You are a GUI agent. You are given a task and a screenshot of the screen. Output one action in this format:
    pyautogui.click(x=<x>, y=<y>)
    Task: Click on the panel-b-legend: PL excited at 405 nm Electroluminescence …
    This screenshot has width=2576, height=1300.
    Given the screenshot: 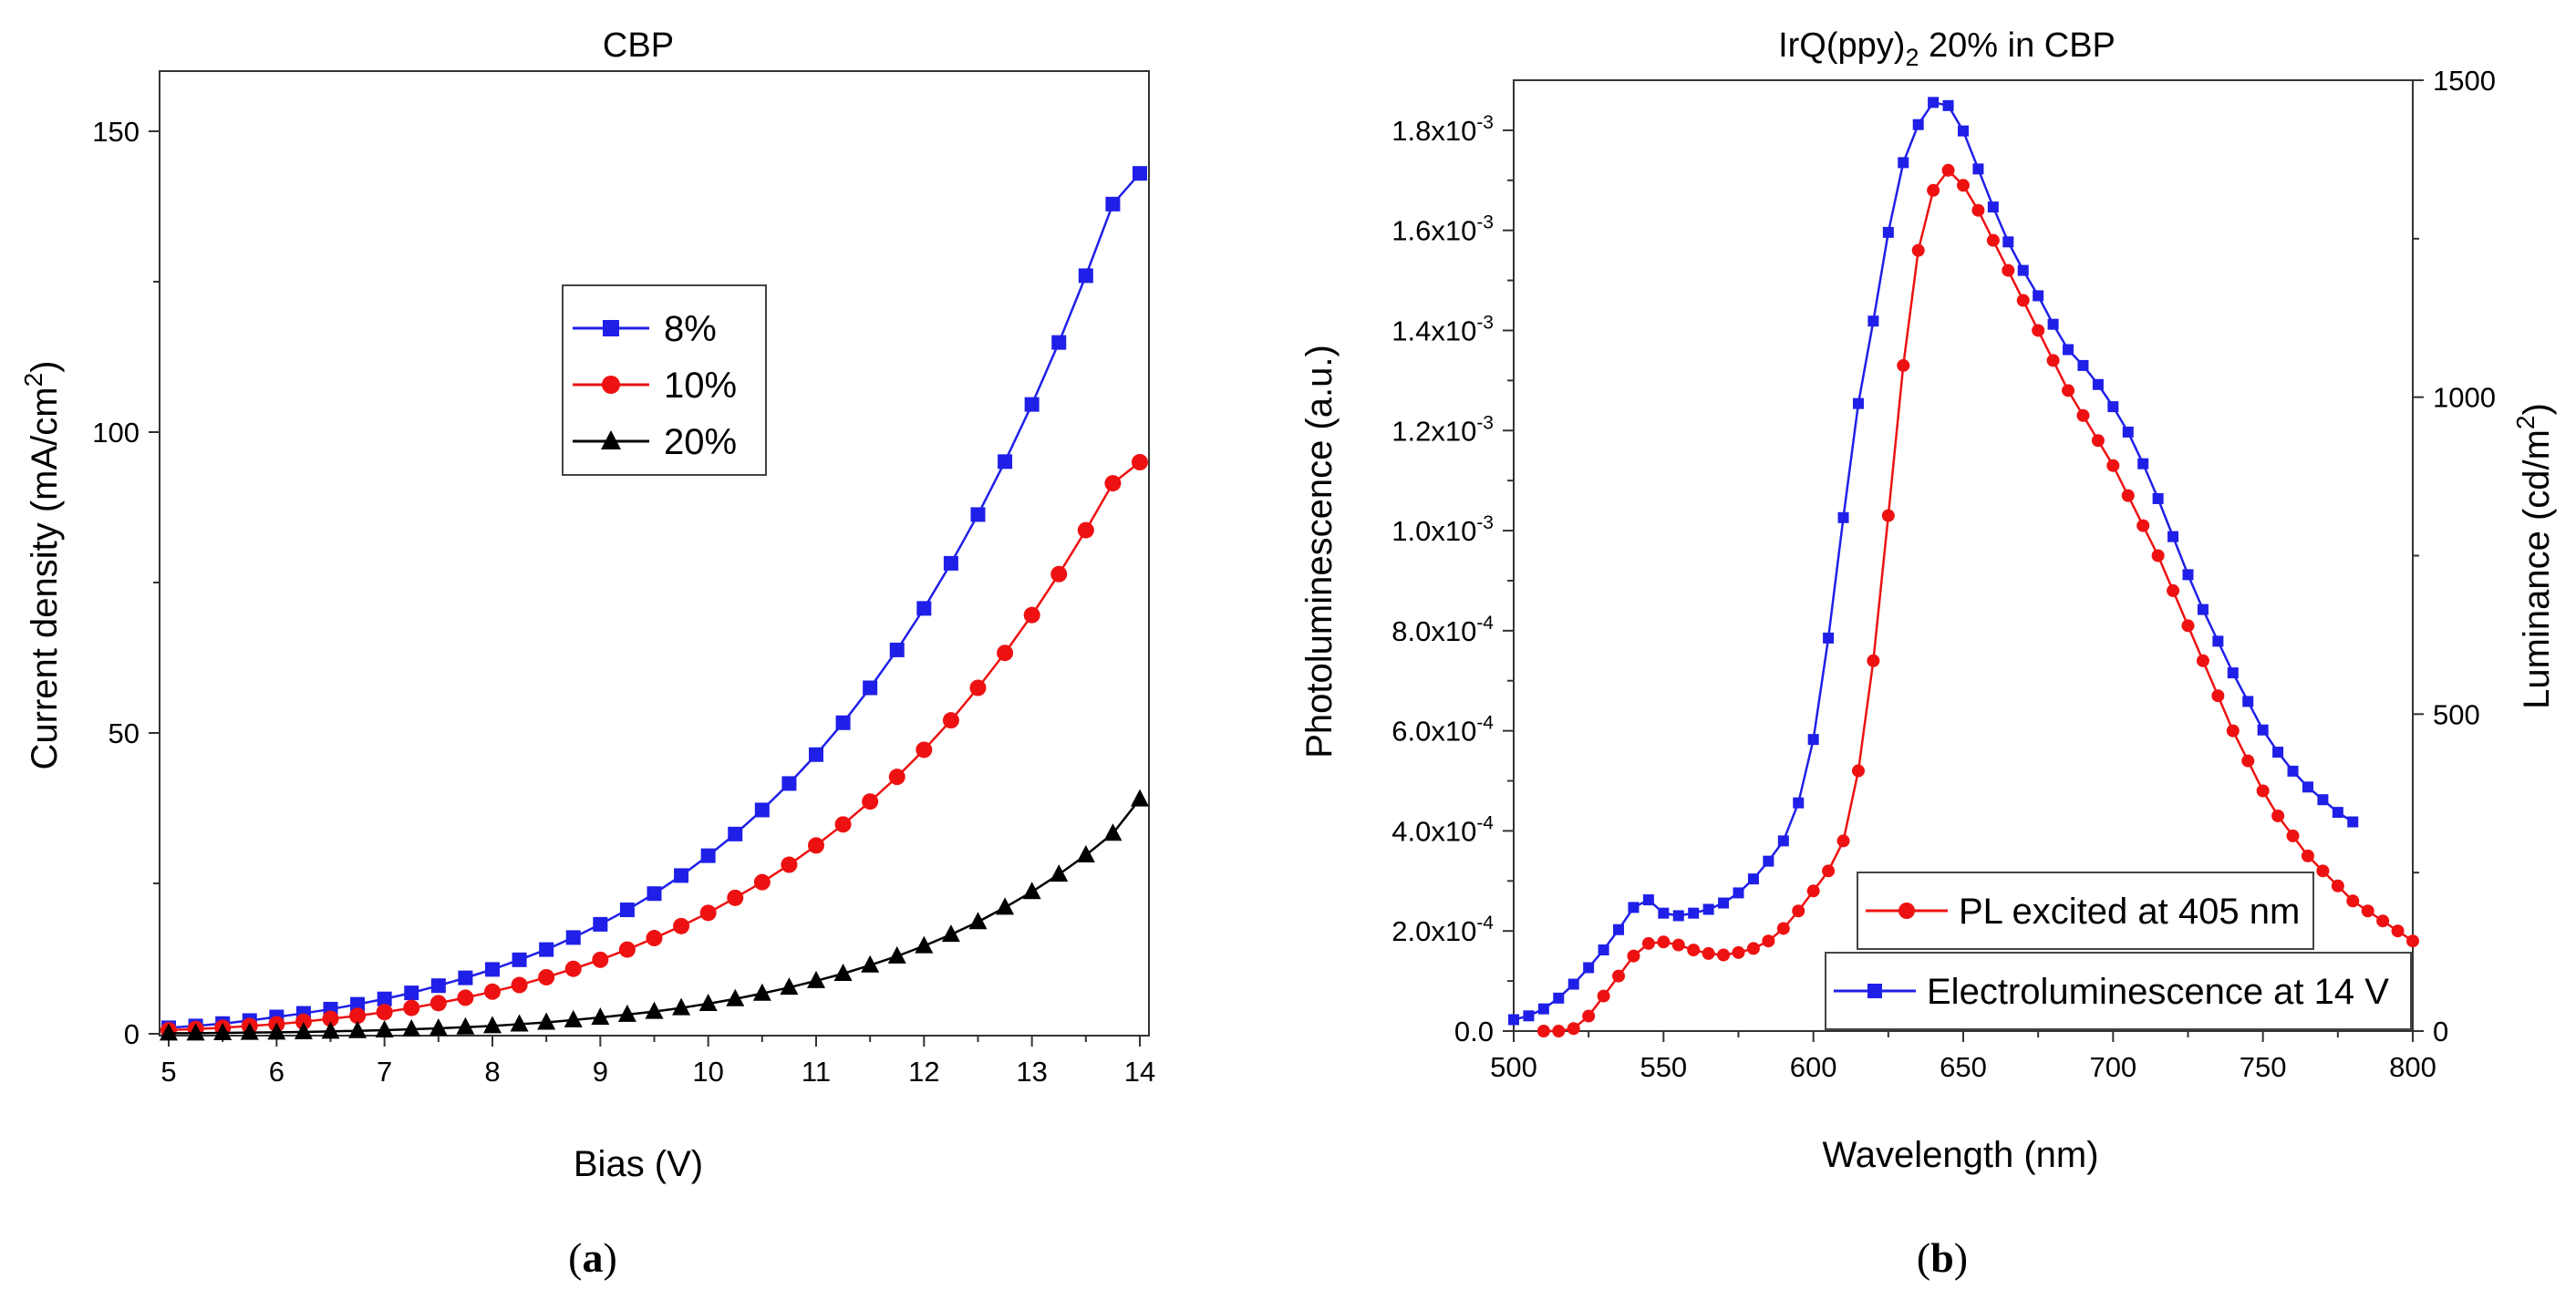 What is the action you would take?
    pyautogui.click(x=2118, y=951)
    